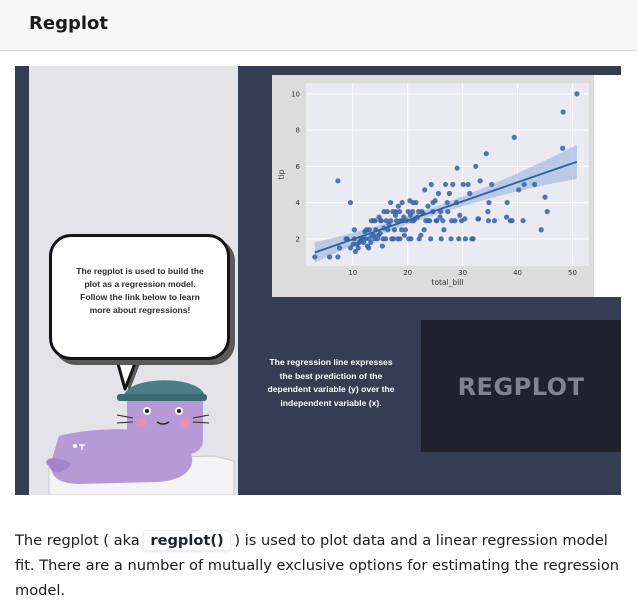 The image size is (637, 603). I want to click on x-tick-label: 40, so click(517, 273).